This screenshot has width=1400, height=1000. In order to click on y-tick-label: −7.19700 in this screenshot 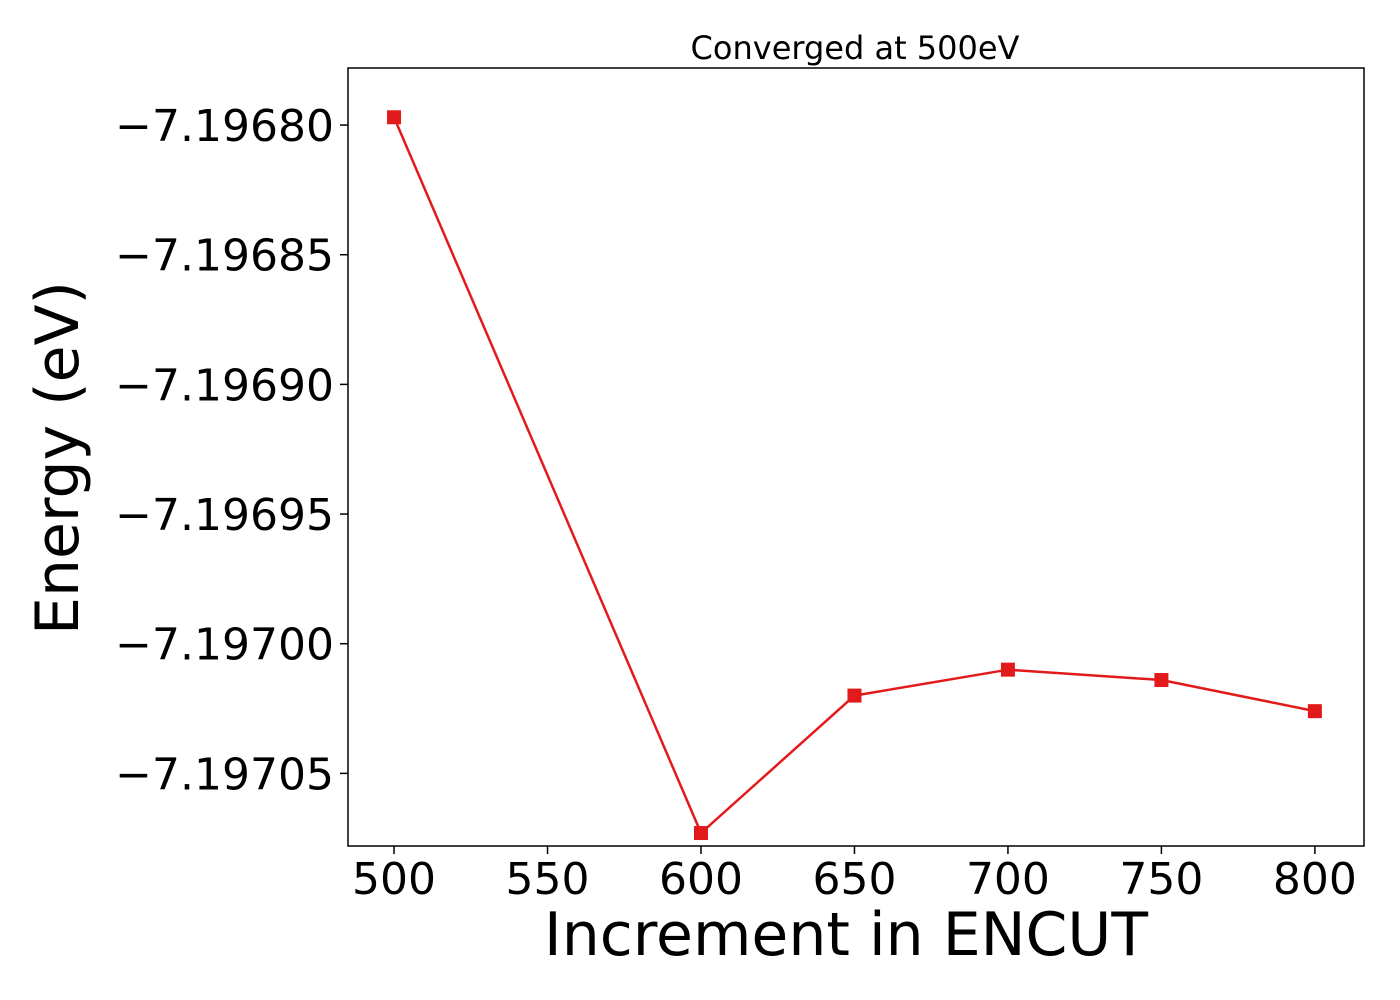, I will do `click(224, 645)`.